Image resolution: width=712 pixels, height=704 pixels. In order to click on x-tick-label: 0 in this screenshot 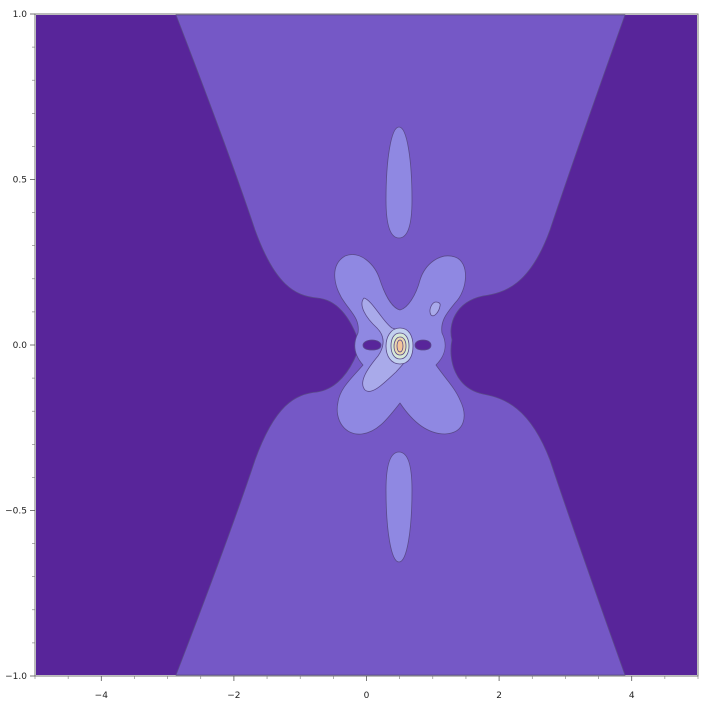, I will do `click(367, 696)`.